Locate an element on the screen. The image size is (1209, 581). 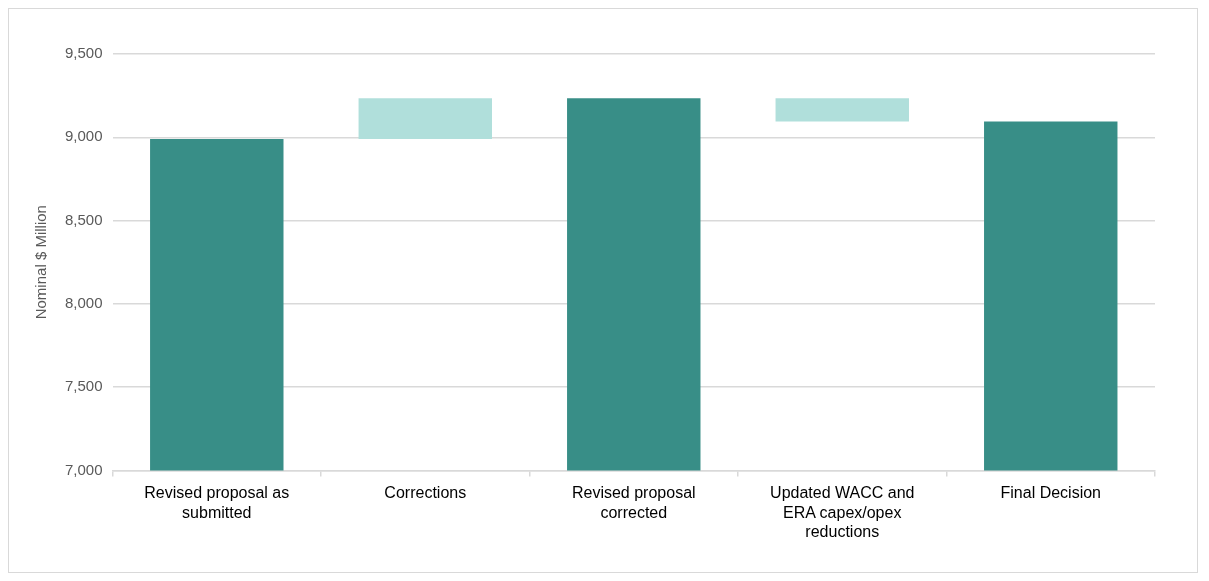
x-tick-label: Revised proposal corrected is located at coordinates (633, 502).